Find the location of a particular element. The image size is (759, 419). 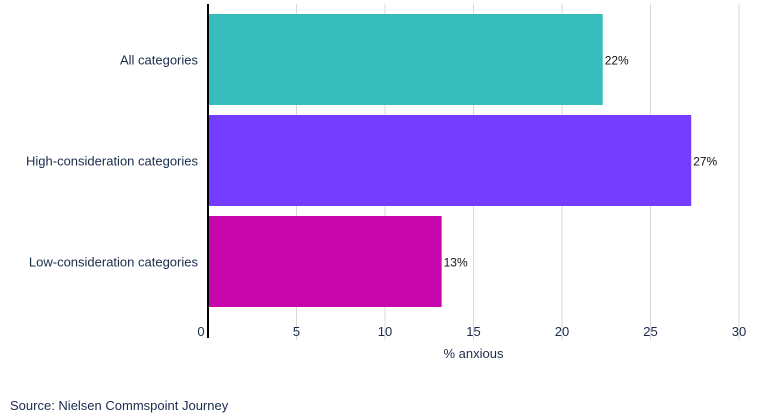

category-label-1: High-consideration categories is located at coordinates (112, 161).